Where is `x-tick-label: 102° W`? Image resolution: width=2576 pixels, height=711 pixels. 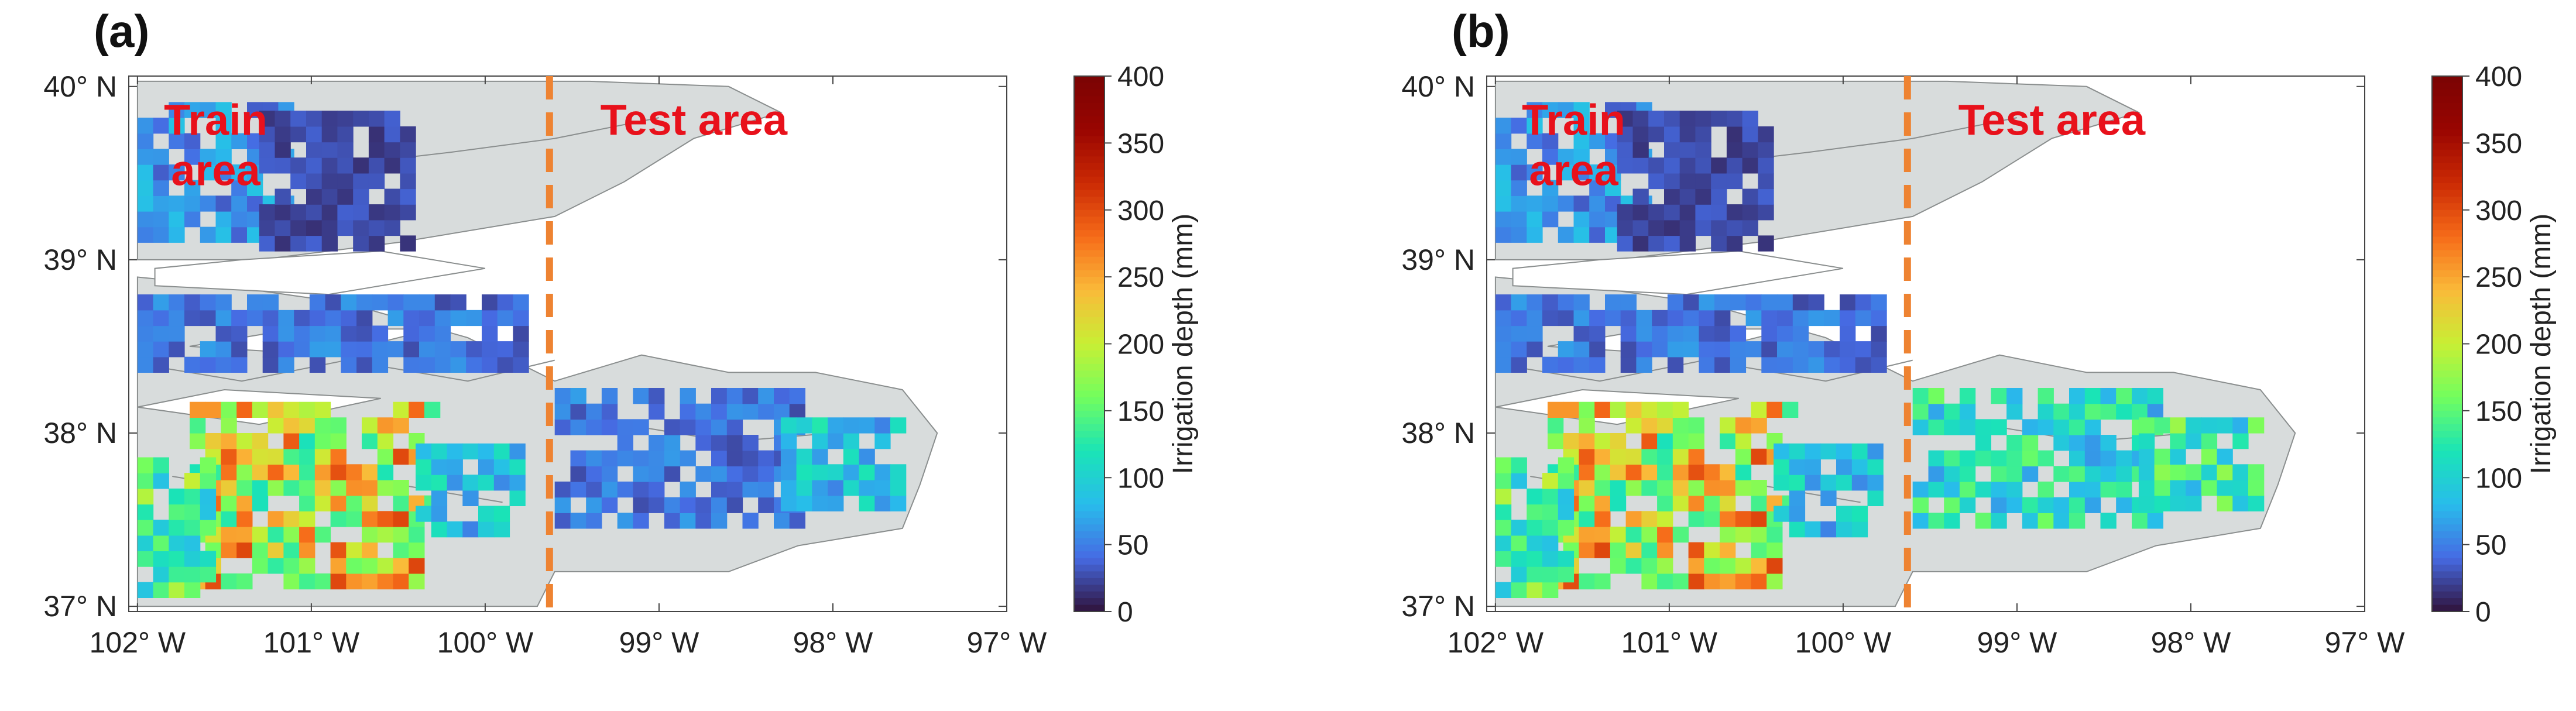 x-tick-label: 102° W is located at coordinates (138, 642).